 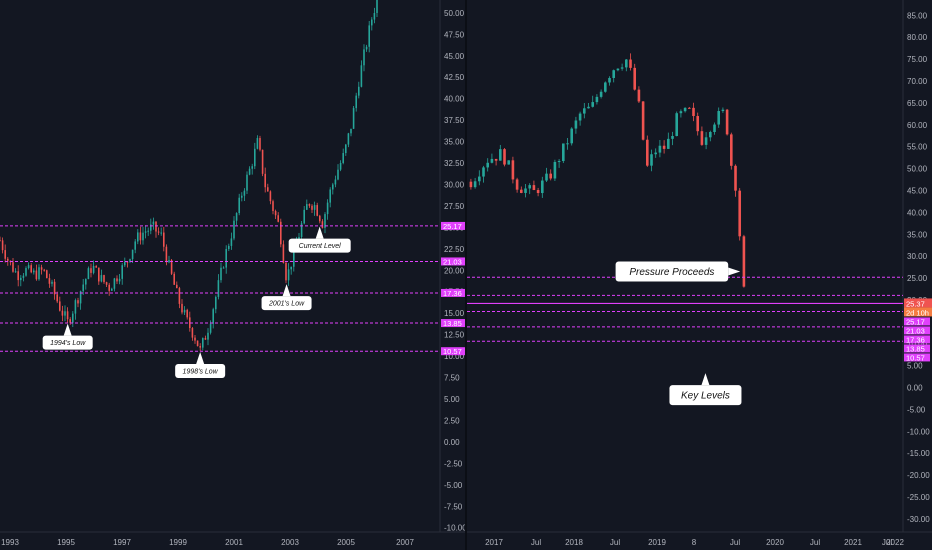 What do you see at coordinates (466, 275) in the screenshot?
I see `pane-divider` at bounding box center [466, 275].